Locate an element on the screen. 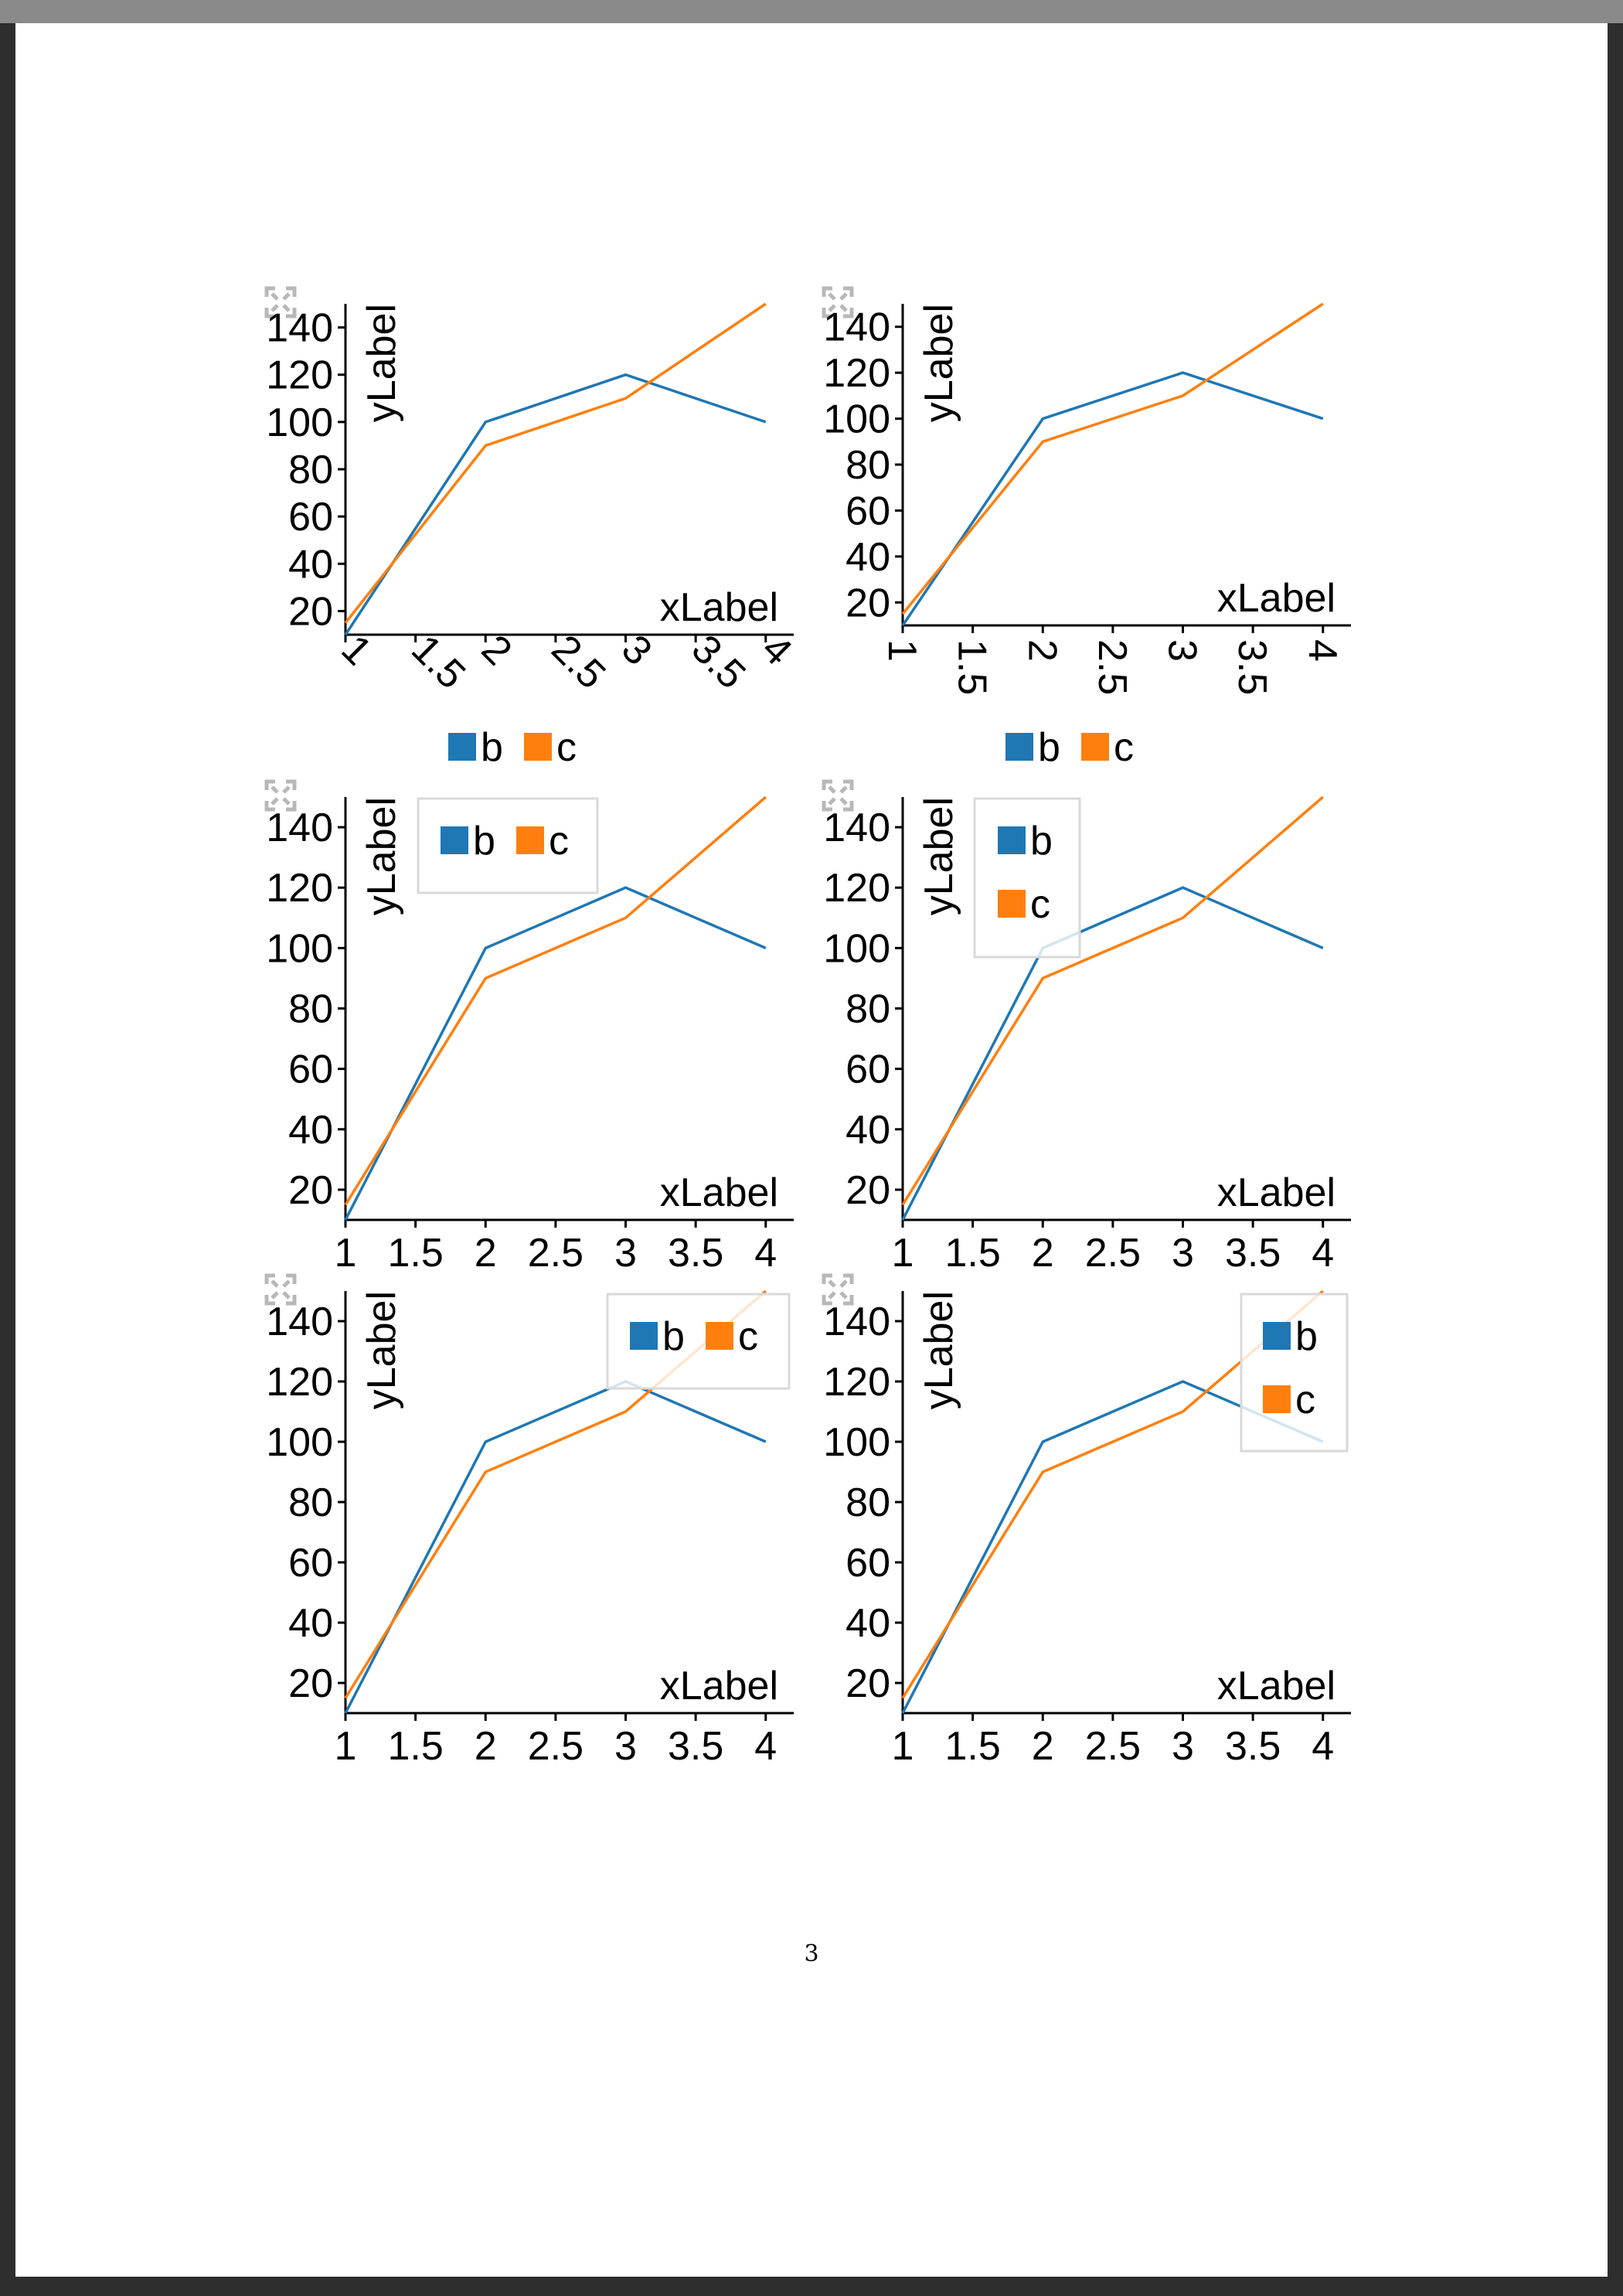  viewer-top-bar is located at coordinates (811, 11).